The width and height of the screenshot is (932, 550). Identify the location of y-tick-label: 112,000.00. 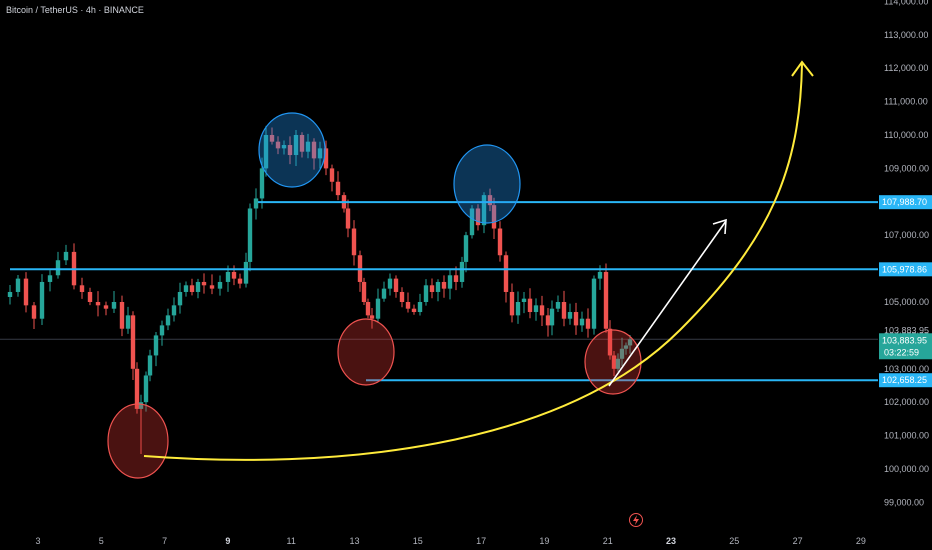
(906, 68).